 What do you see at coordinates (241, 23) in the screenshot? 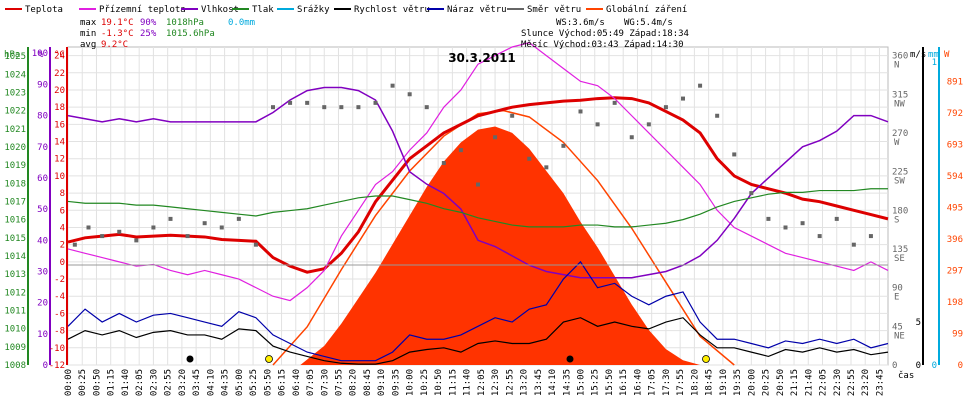
I see `max-rain: 0.0mm` at bounding box center [241, 23].